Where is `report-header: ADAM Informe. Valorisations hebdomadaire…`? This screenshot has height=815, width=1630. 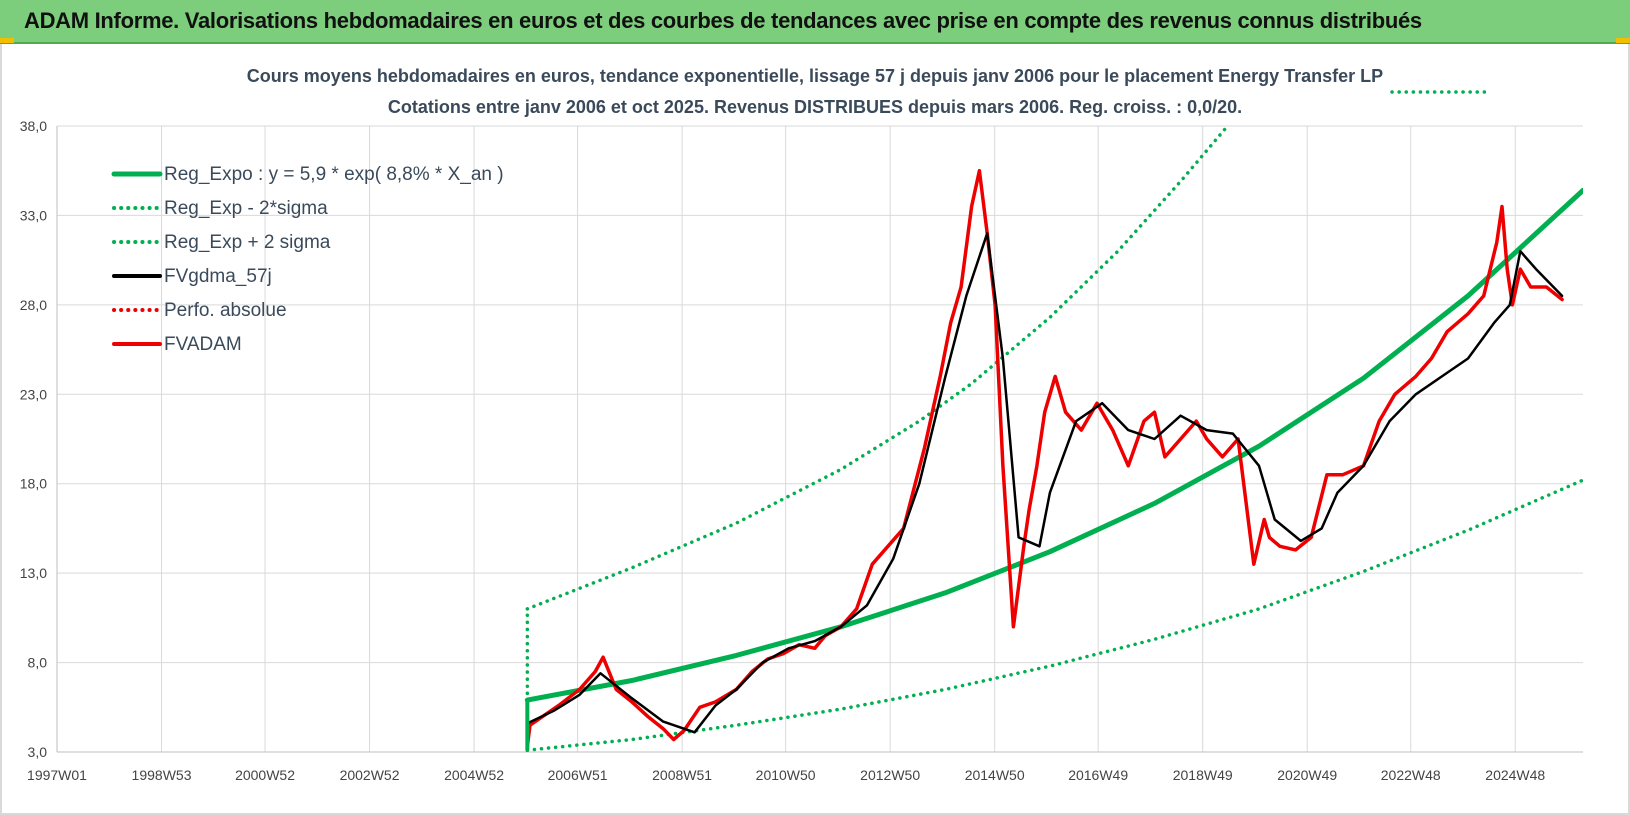
report-header: ADAM Informe. Valorisations hebdomadaire… is located at coordinates (815, 22).